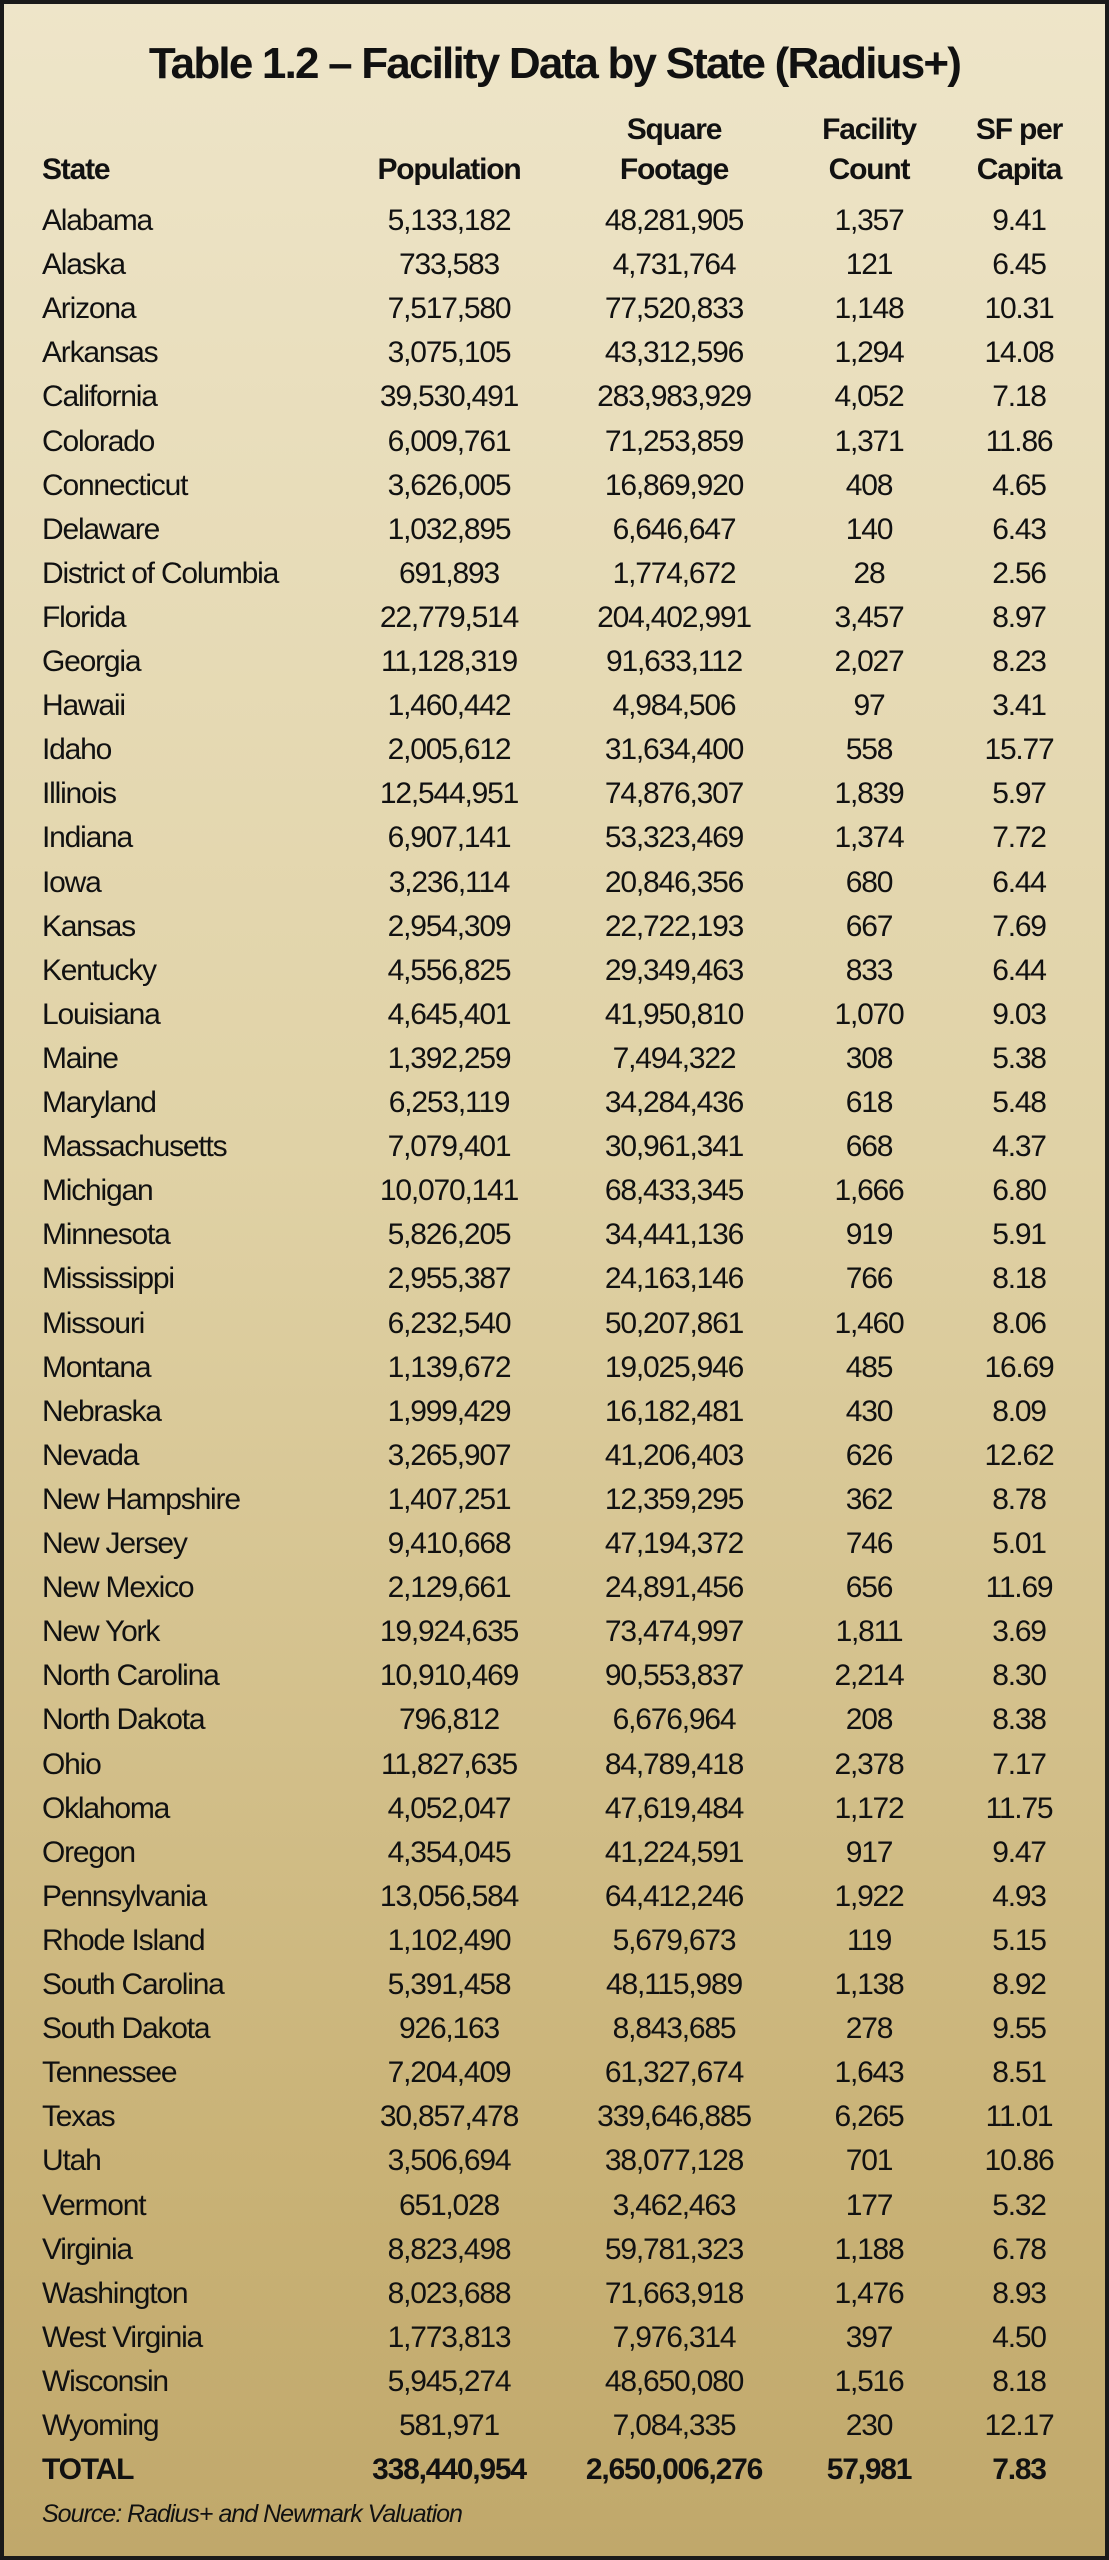 The width and height of the screenshot is (1109, 2560). I want to click on cell-state: Tennessee, so click(110, 2073).